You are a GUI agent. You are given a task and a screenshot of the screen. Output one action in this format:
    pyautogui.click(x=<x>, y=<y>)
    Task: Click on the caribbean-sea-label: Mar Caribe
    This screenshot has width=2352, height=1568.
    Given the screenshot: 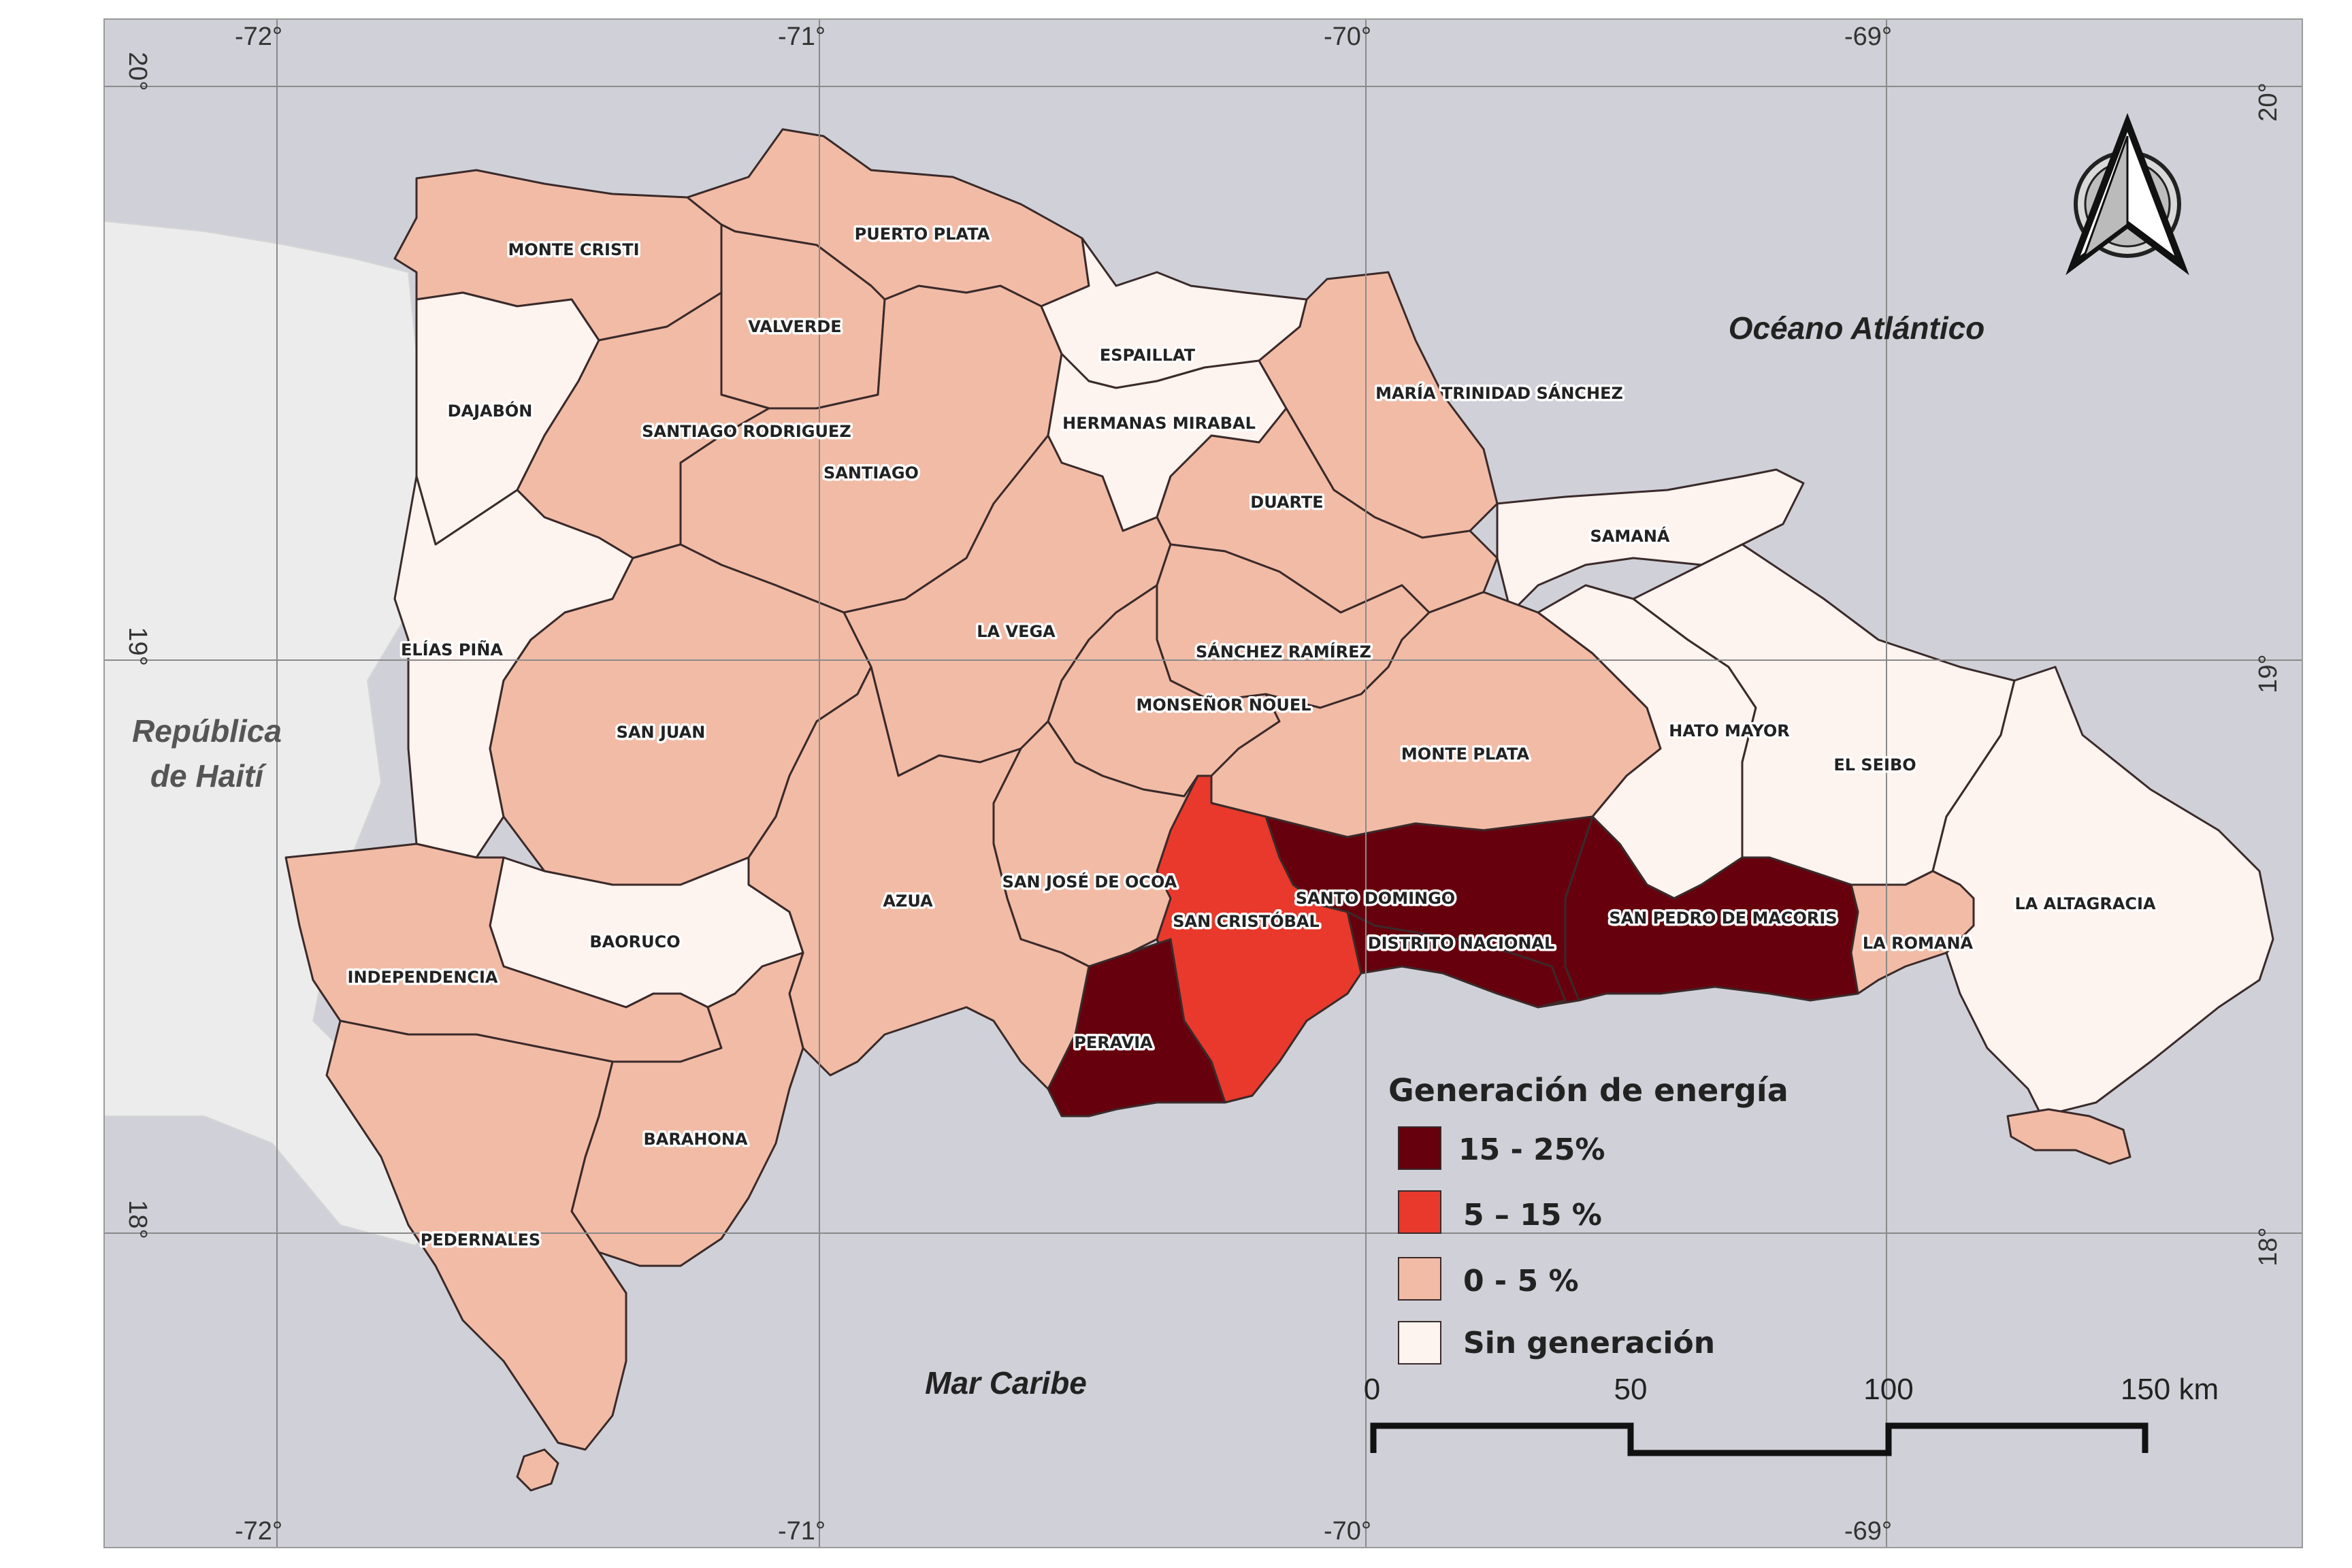 What is the action you would take?
    pyautogui.click(x=1006, y=1383)
    